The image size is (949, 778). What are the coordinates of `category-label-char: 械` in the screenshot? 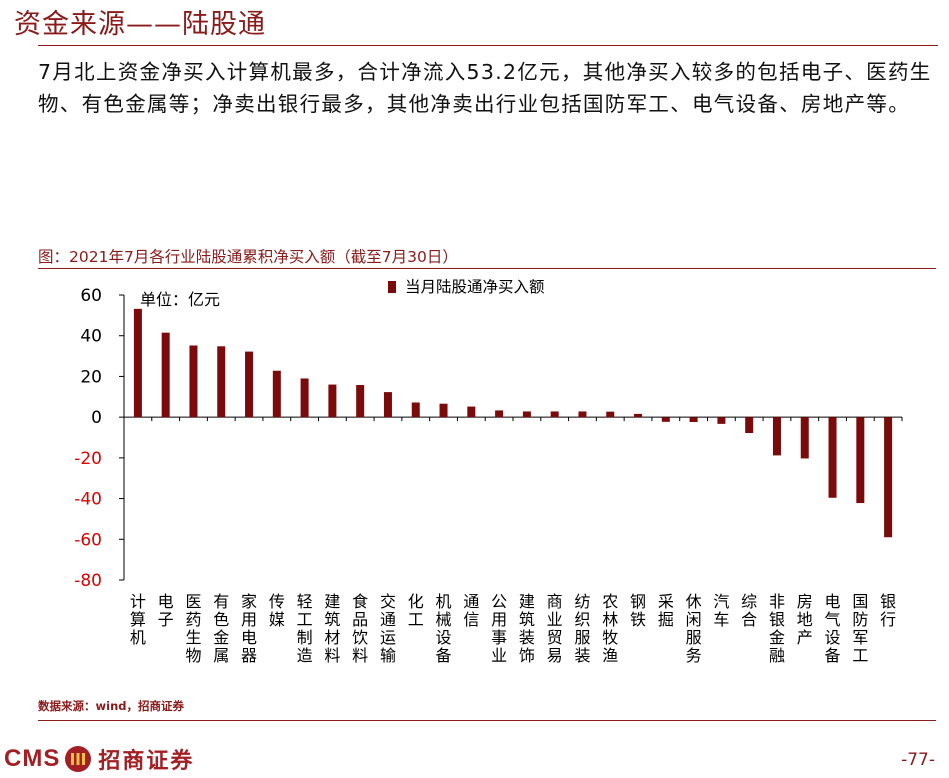 It's located at (444, 619).